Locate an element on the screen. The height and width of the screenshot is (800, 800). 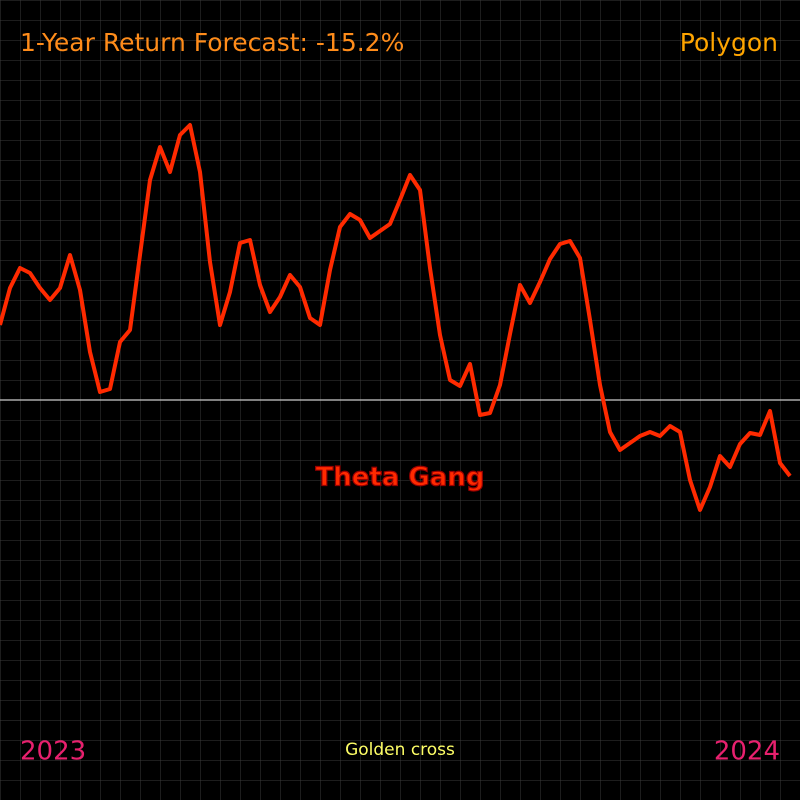
annotation: Golden cross is located at coordinates (400, 750).